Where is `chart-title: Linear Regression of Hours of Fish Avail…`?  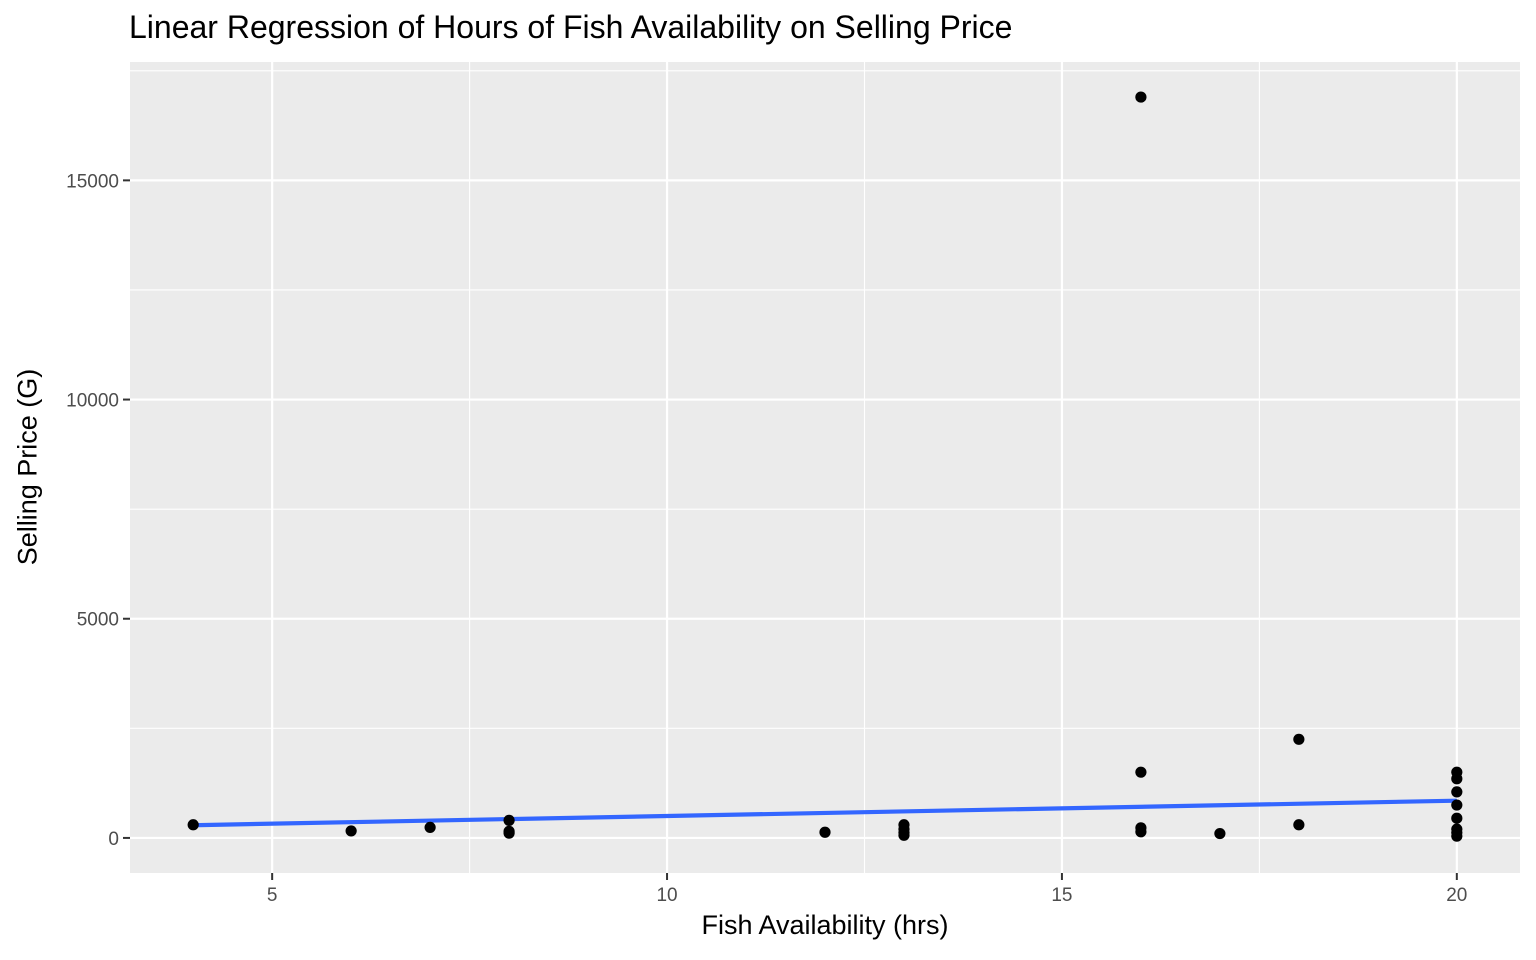 chart-title: Linear Regression of Hours of Fish Avail… is located at coordinates (571, 27).